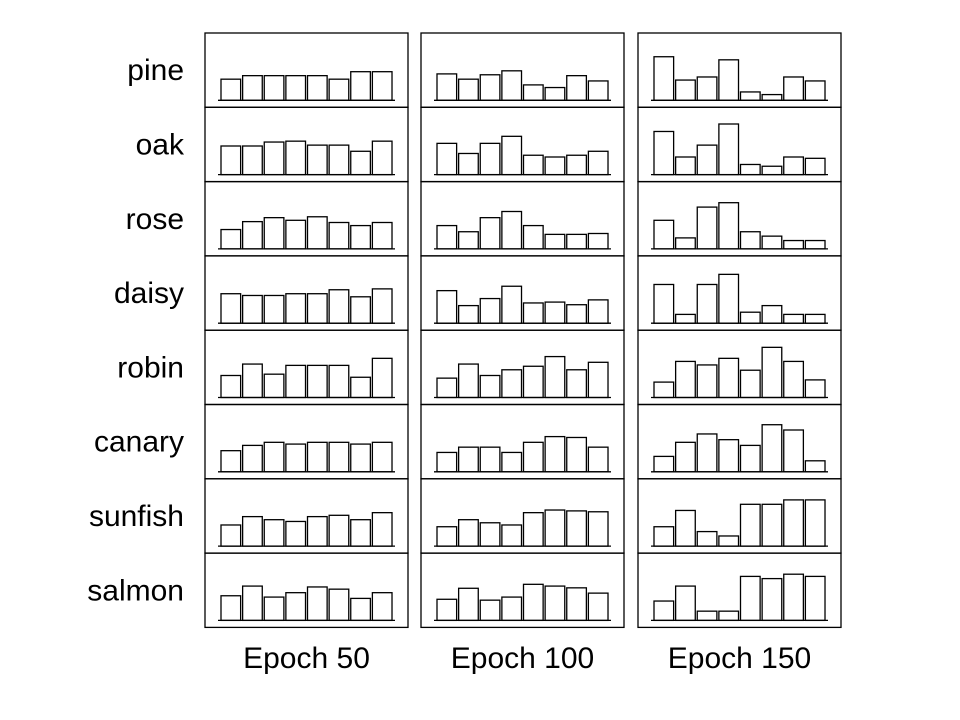 Image resolution: width=960 pixels, height=720 pixels. Describe the element at coordinates (447, 536) in the screenshot. I see `bar-sunfish-col1-unit1` at that location.